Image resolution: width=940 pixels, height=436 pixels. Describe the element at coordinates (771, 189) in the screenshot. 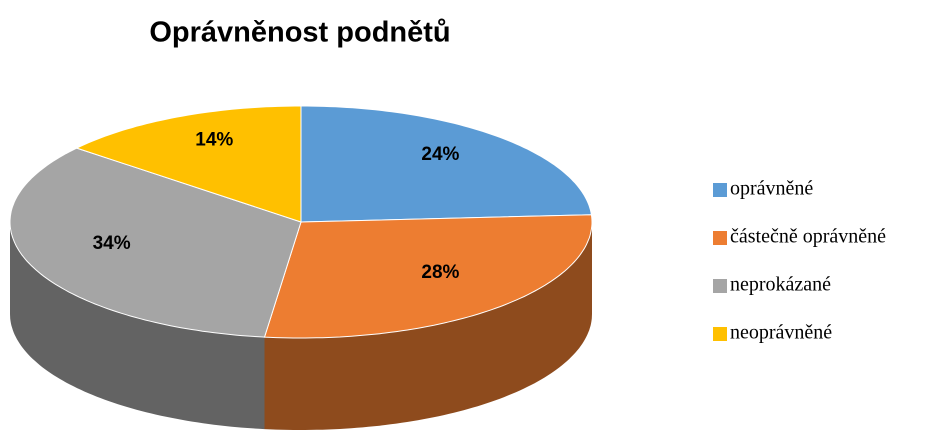

I see `legend-label: oprávněné` at that location.